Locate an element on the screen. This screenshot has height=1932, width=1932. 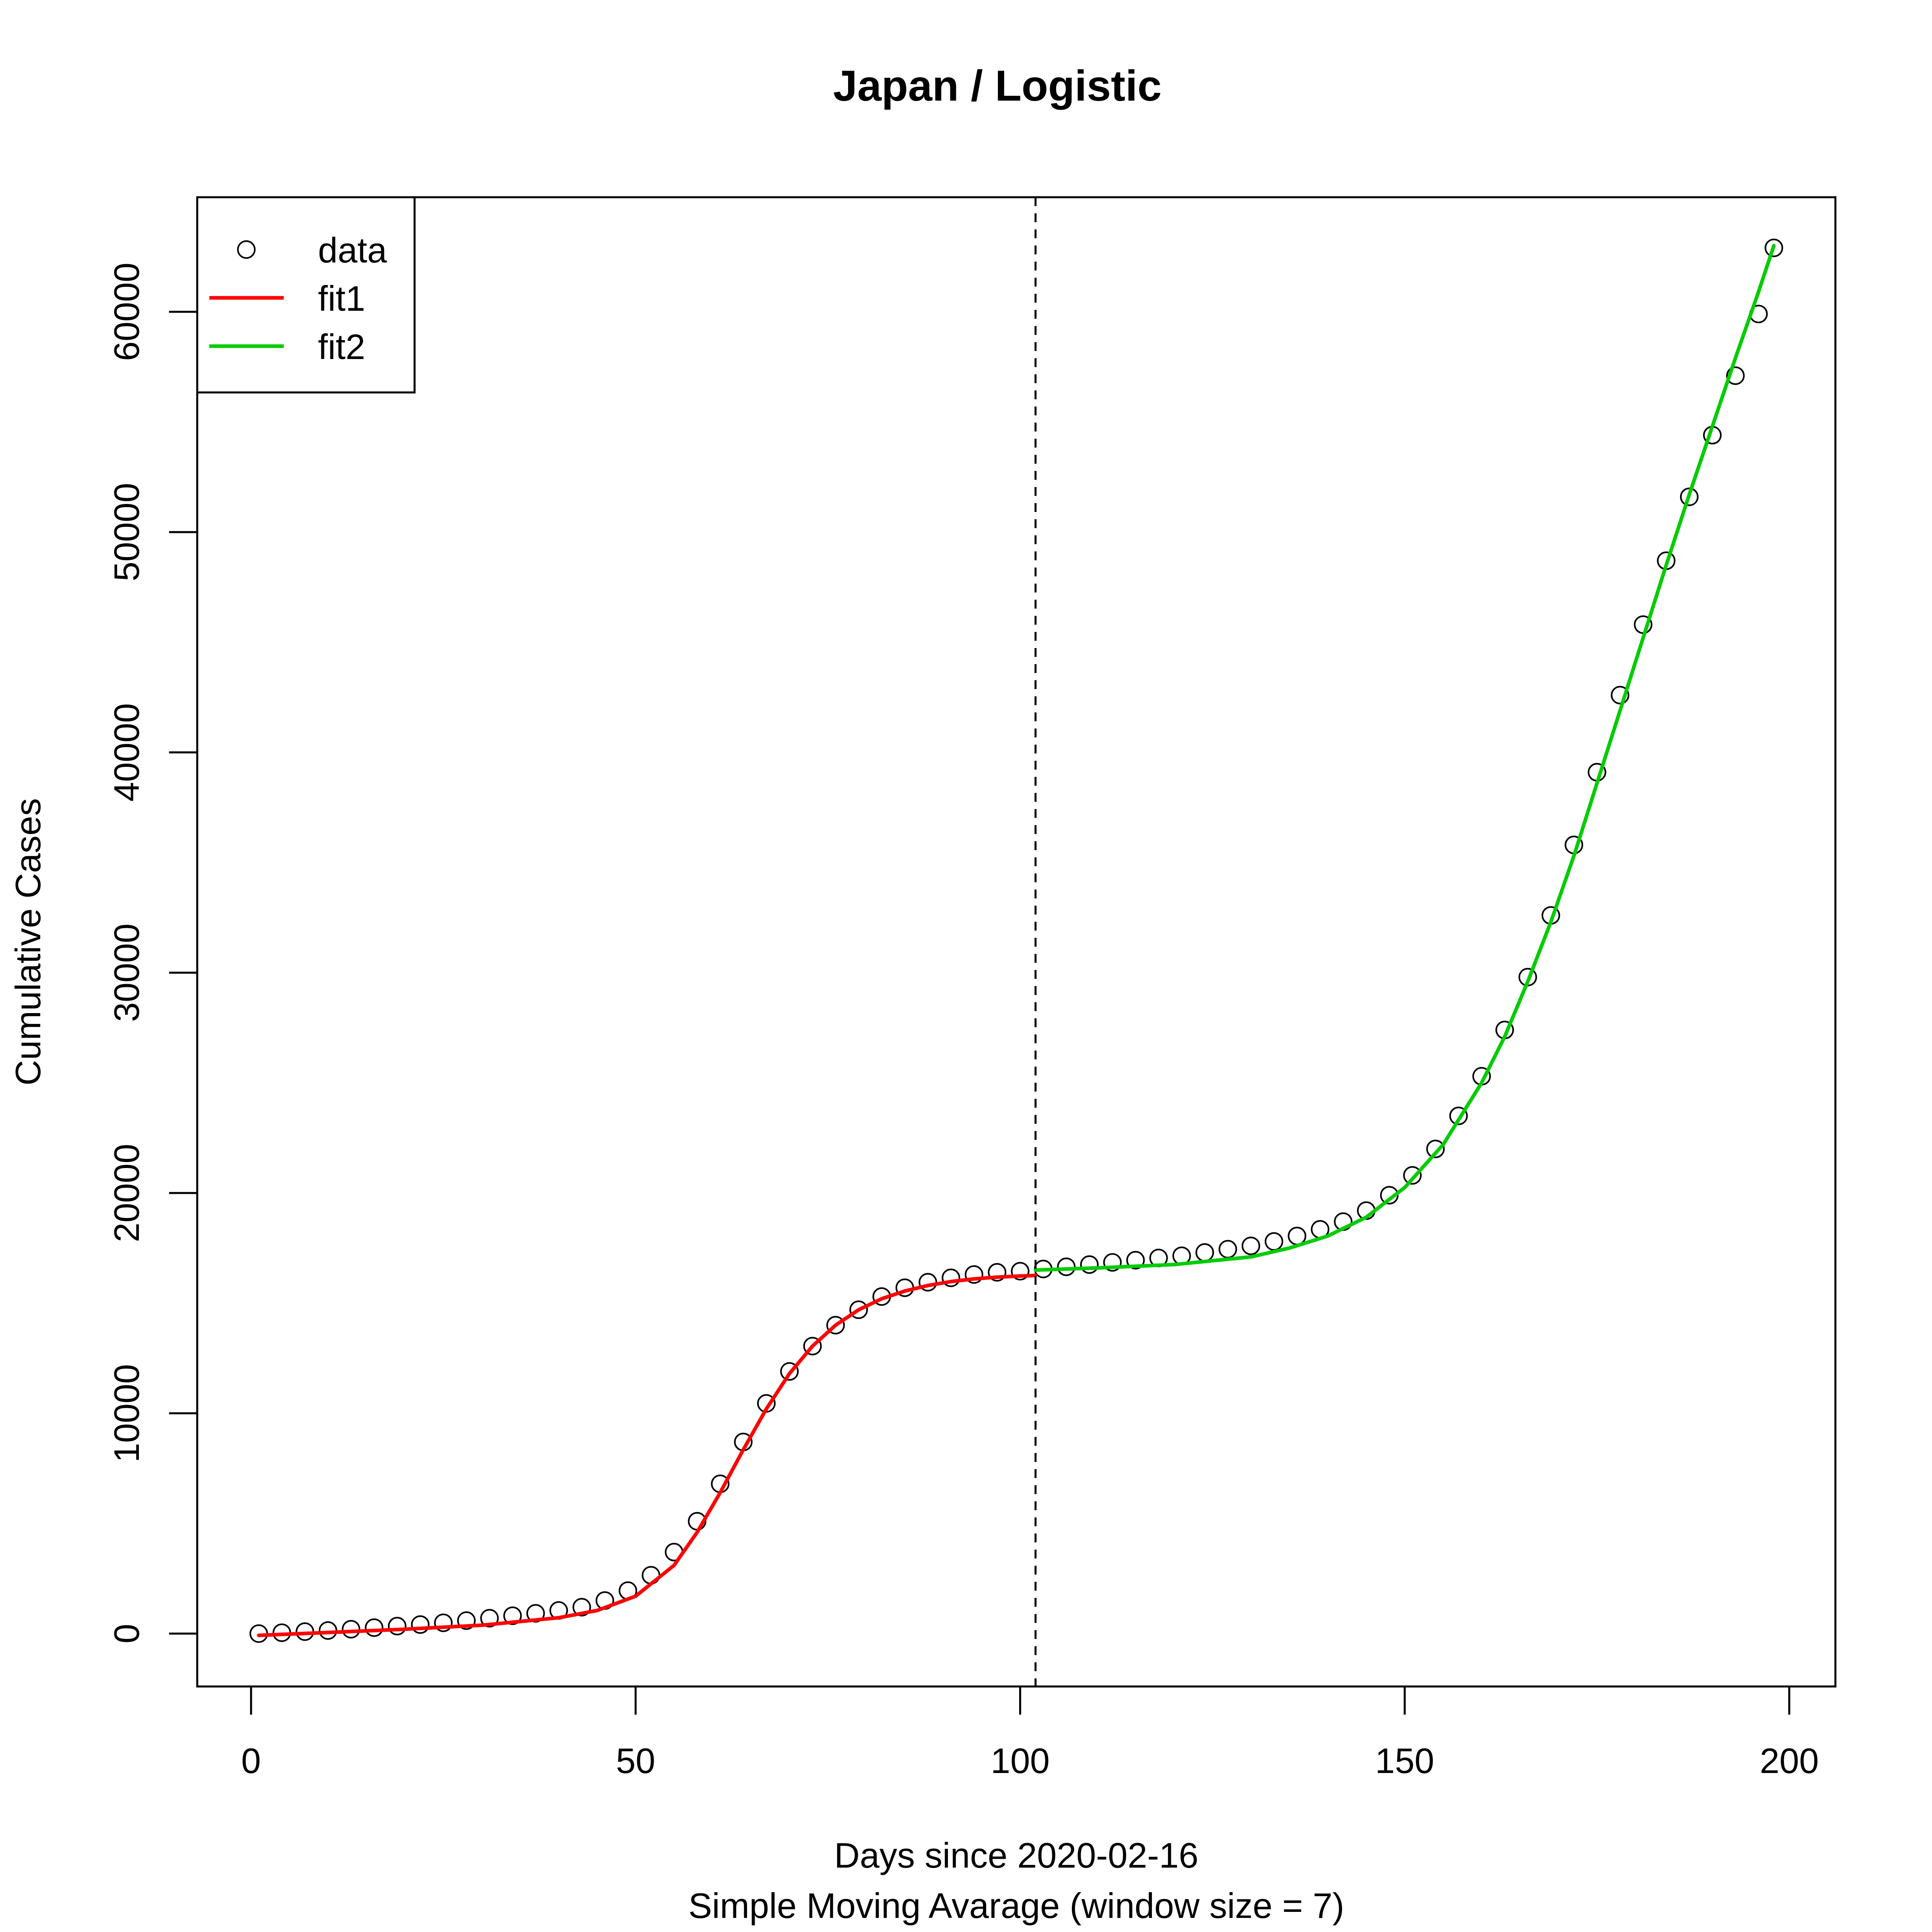
legend-box is located at coordinates (306, 295).